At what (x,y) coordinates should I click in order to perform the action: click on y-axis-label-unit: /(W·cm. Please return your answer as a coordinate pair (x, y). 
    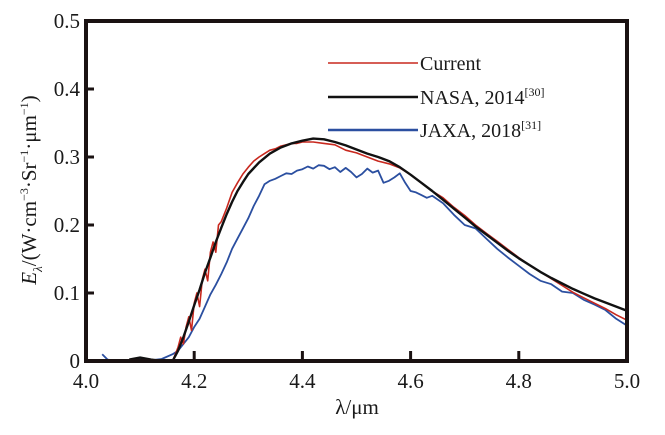
    Looking at the image, I should click on (29, 233).